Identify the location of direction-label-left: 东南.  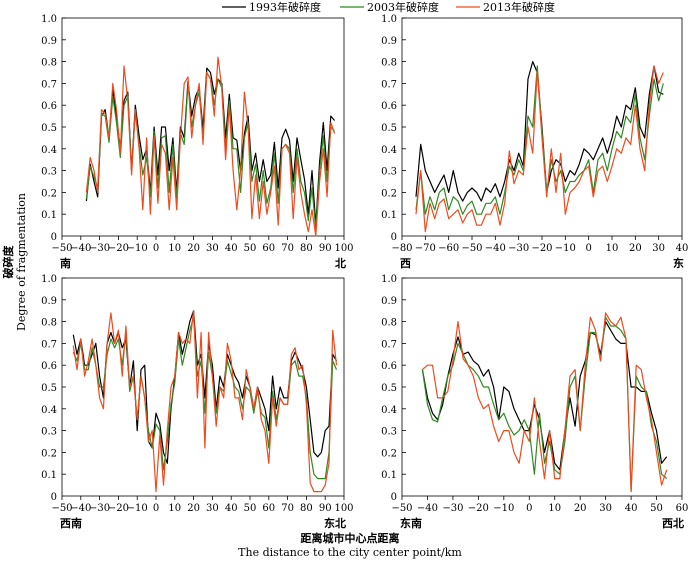
(411, 523).